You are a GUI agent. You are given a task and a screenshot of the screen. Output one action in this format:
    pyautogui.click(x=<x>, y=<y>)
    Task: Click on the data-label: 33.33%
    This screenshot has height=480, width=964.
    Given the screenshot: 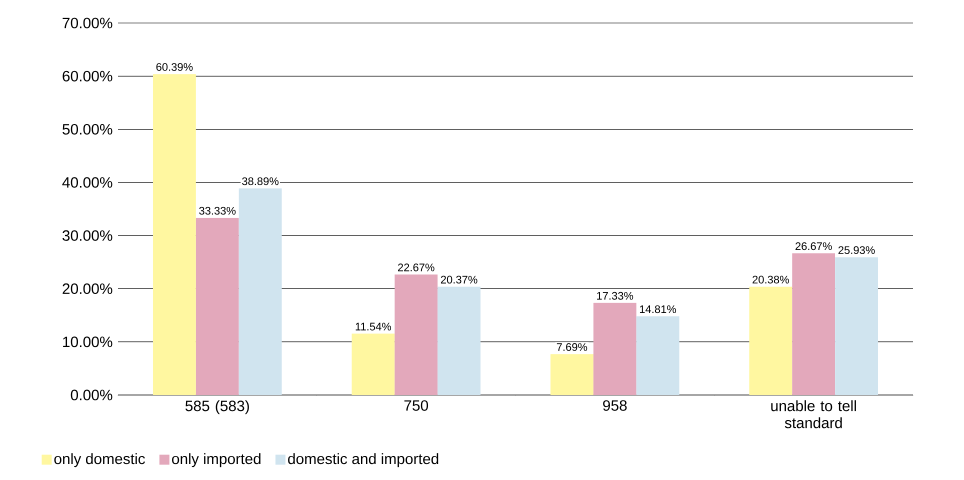 What is the action you would take?
    pyautogui.click(x=217, y=210)
    